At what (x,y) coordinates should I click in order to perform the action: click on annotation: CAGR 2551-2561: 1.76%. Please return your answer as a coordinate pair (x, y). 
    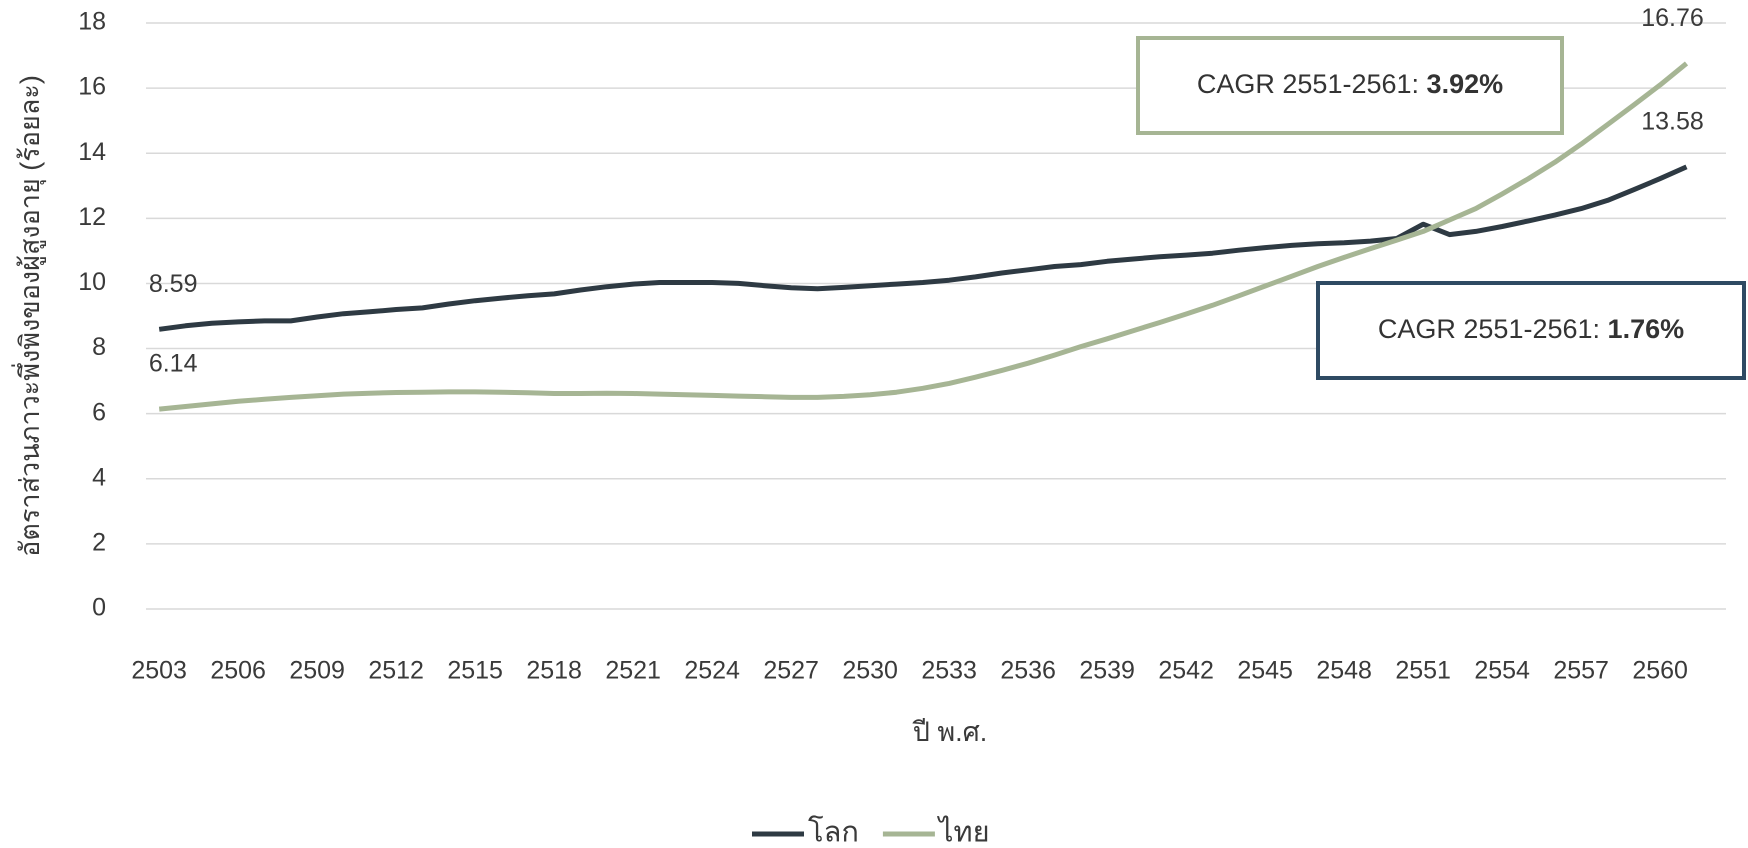
    Looking at the image, I should click on (1531, 329).